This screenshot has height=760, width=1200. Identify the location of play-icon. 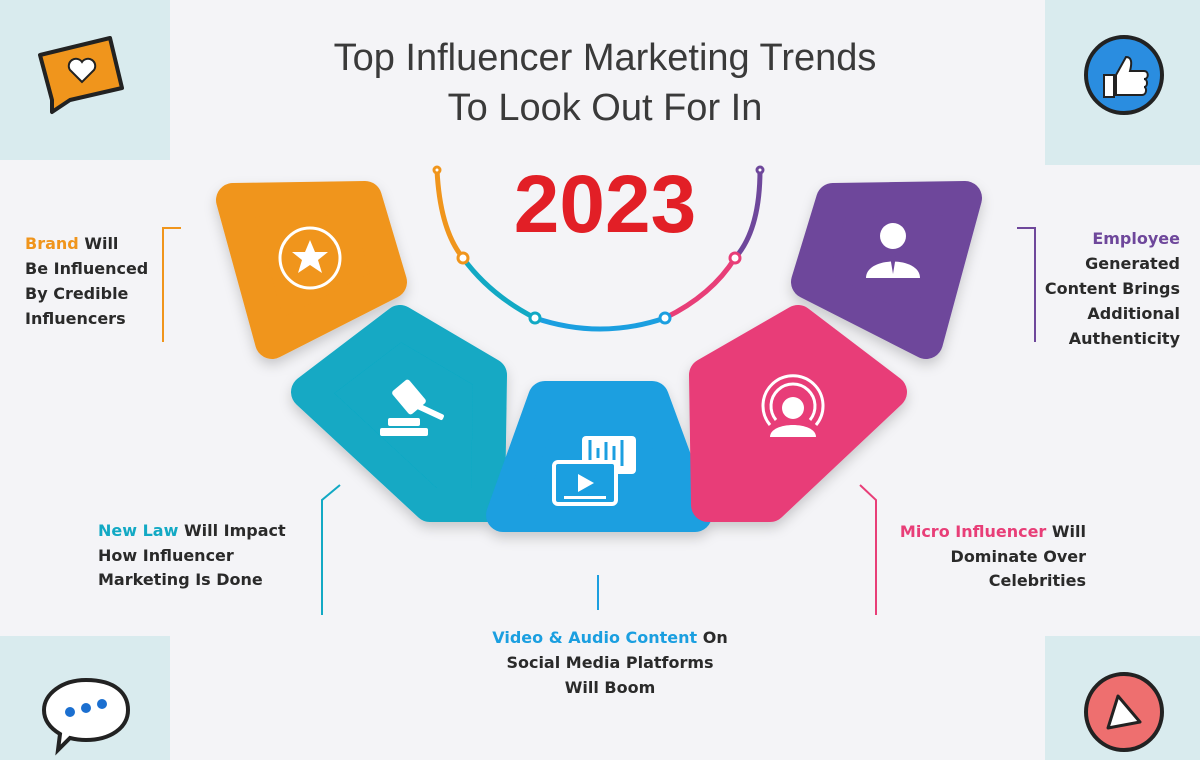
(1124, 712).